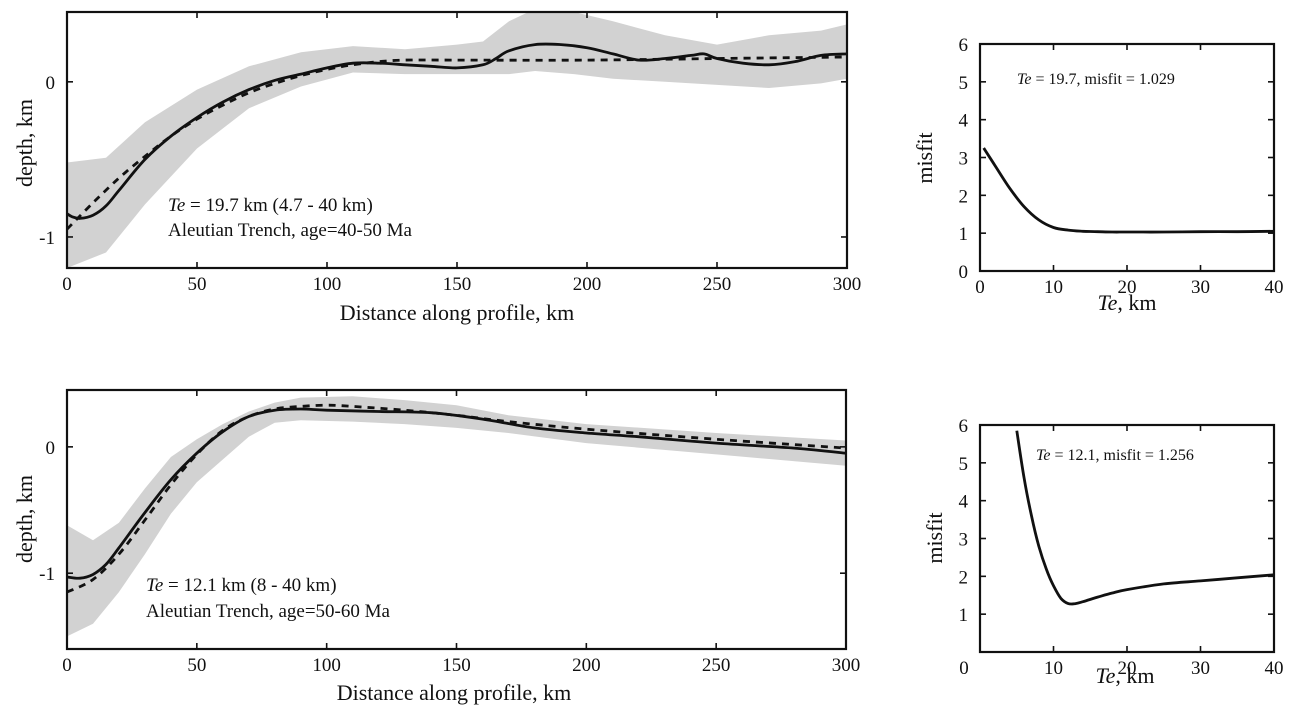 The width and height of the screenshot is (1300, 708). I want to click on model-line-dashed, so click(457, 143).